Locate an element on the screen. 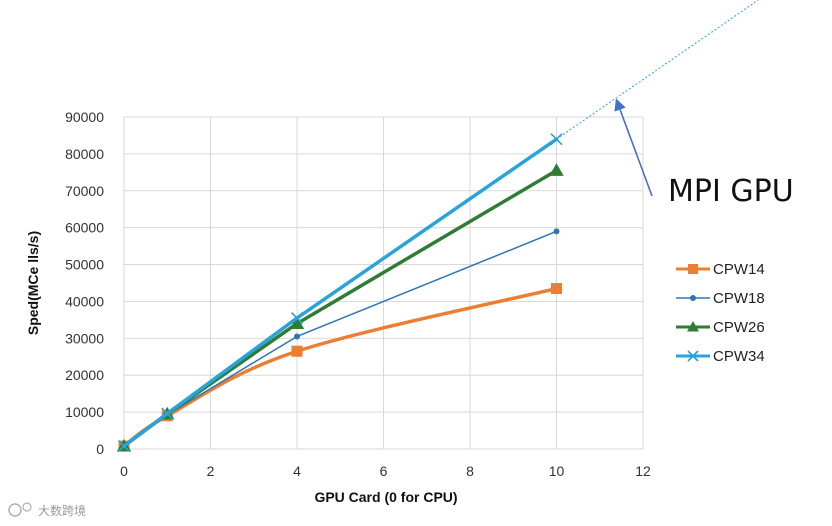  watermark-text: 大数跨境 is located at coordinates (62, 510).